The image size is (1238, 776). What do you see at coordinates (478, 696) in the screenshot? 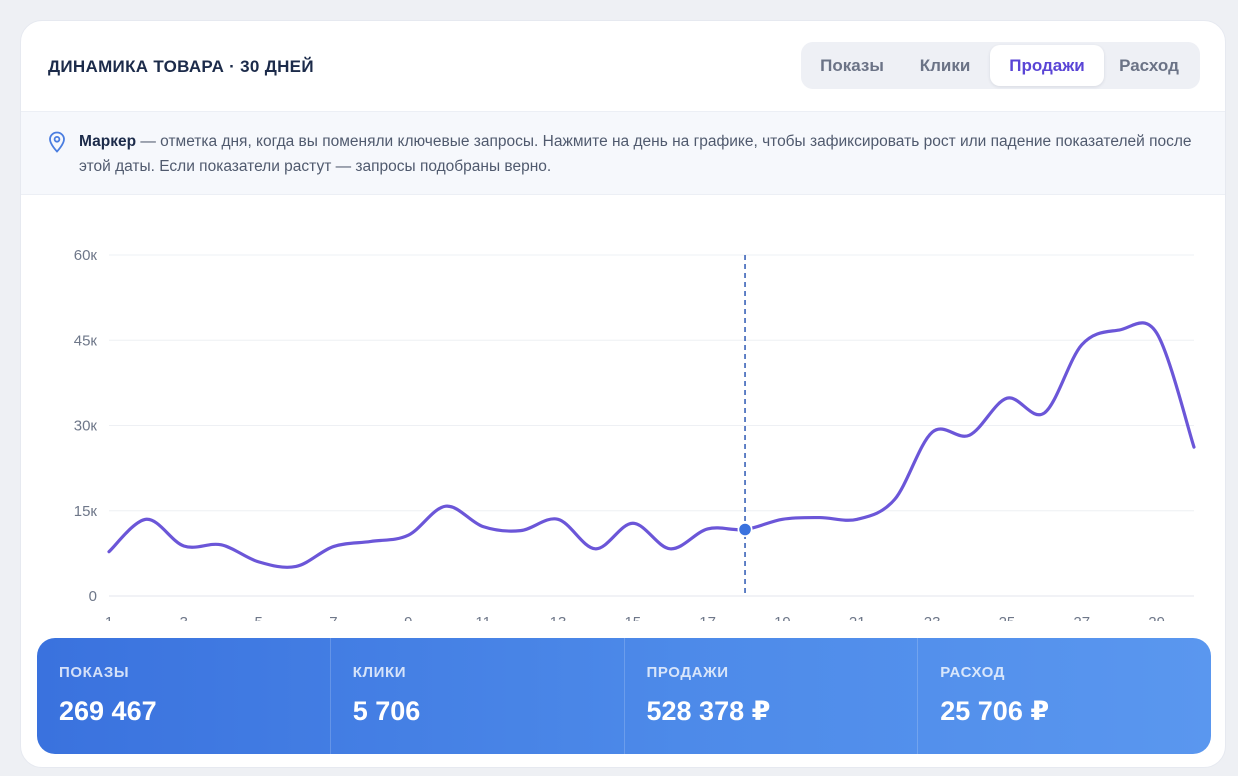
I see `stat-clicks: КЛИКИ 5 706` at bounding box center [478, 696].